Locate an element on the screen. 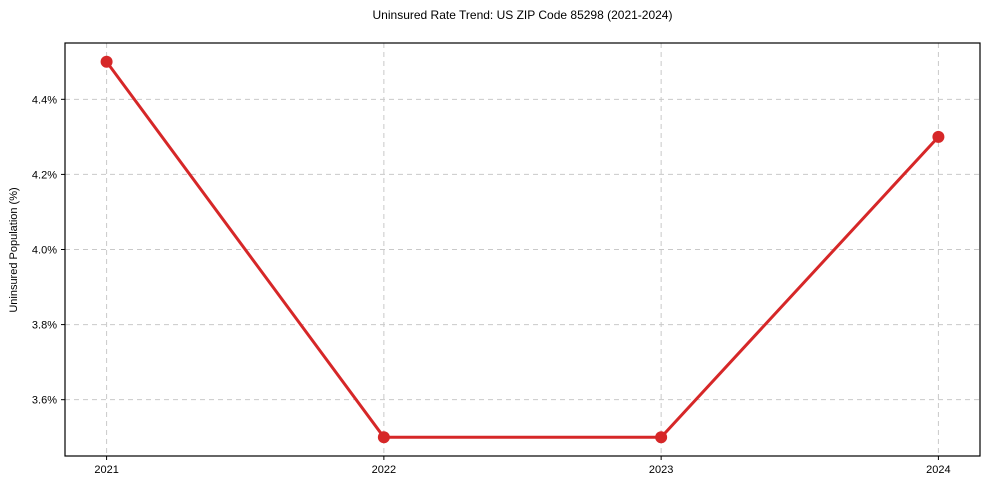  x-tick-label: 2021 is located at coordinates (106, 470).